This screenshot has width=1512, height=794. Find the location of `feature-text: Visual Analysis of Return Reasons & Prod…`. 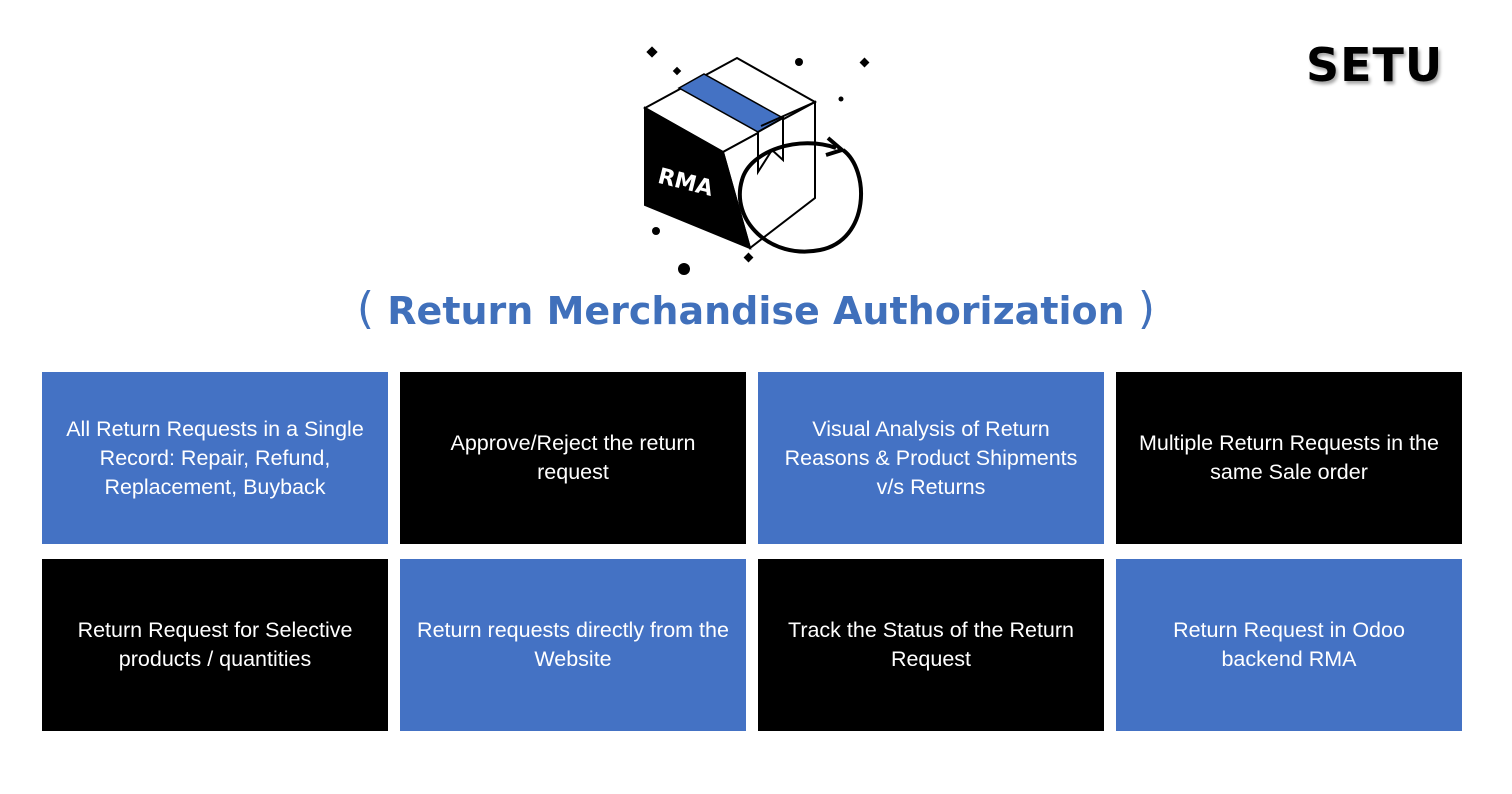

feature-text: Visual Analysis of Return Reasons & Prod… is located at coordinates (931, 457).